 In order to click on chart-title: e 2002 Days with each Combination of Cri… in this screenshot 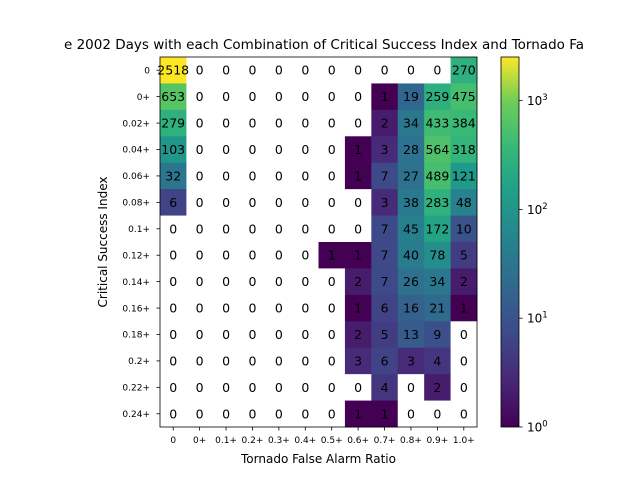, I will do `click(324, 45)`.